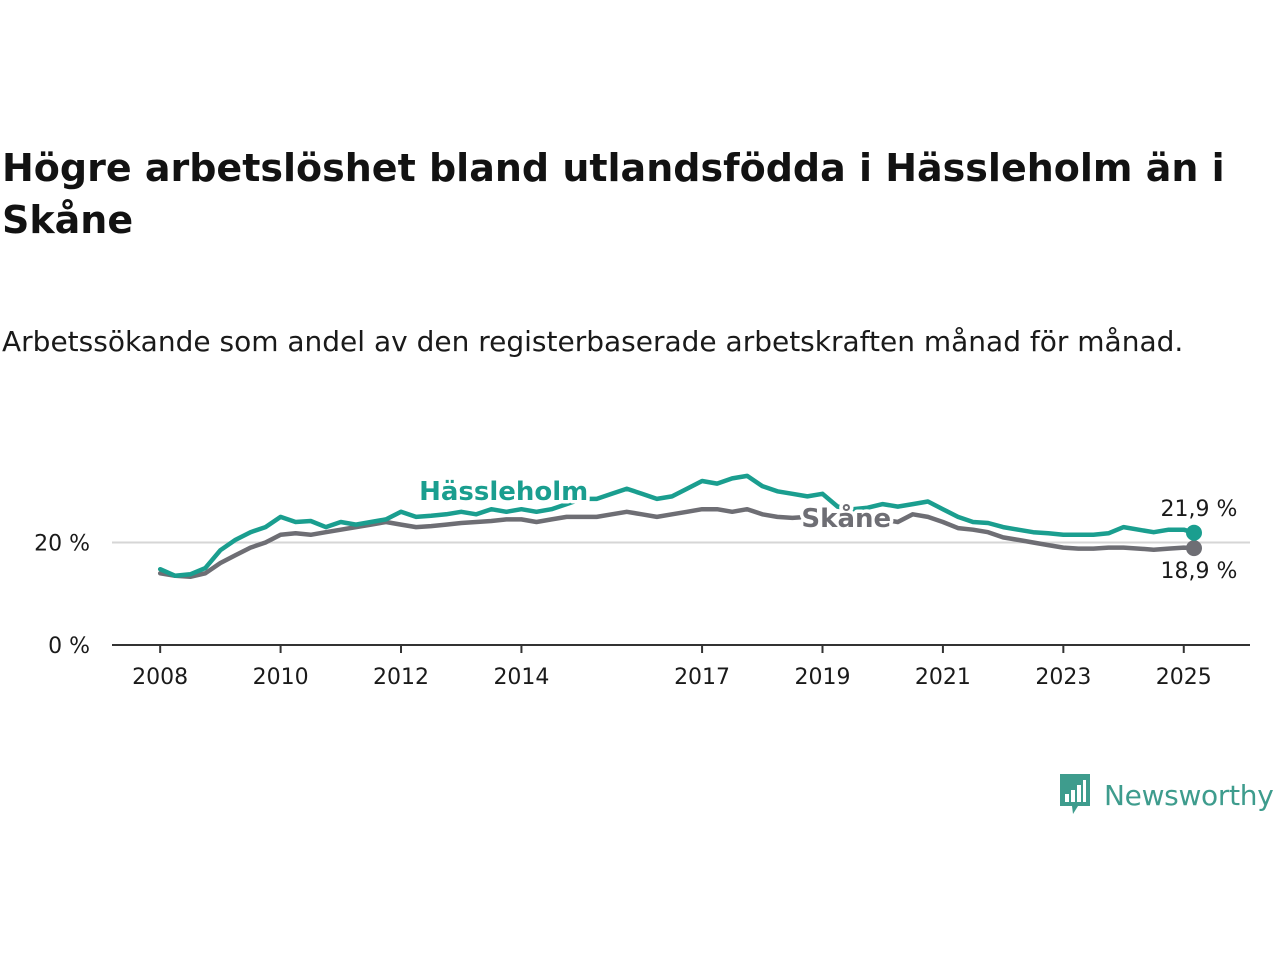 This screenshot has width=1280, height=960. Describe the element at coordinates (1194, 532) in the screenshot. I see `end-marker-hässleholm` at that location.